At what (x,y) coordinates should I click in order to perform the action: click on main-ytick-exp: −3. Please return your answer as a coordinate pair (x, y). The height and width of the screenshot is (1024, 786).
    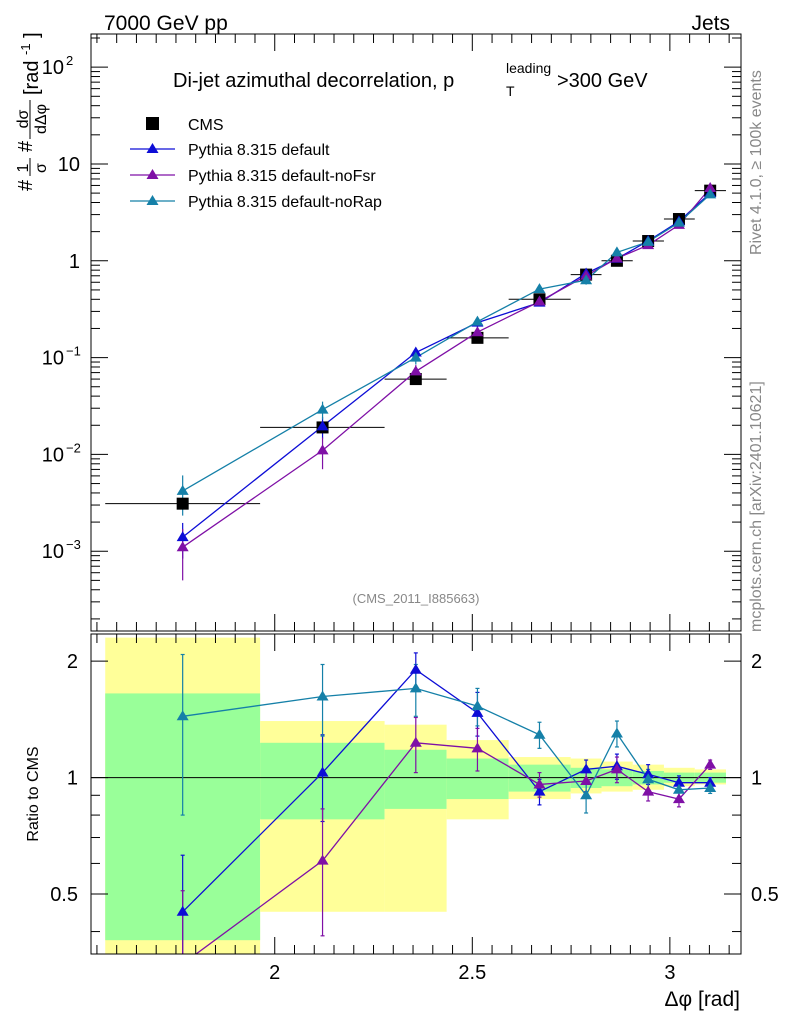
    Looking at the image, I should click on (73, 544).